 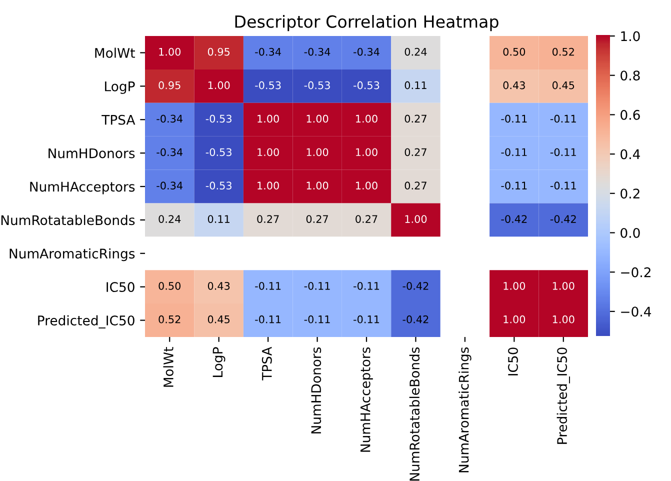 What do you see at coordinates (630, 75) in the screenshot?
I see `color-bar-label: 0.8` at bounding box center [630, 75].